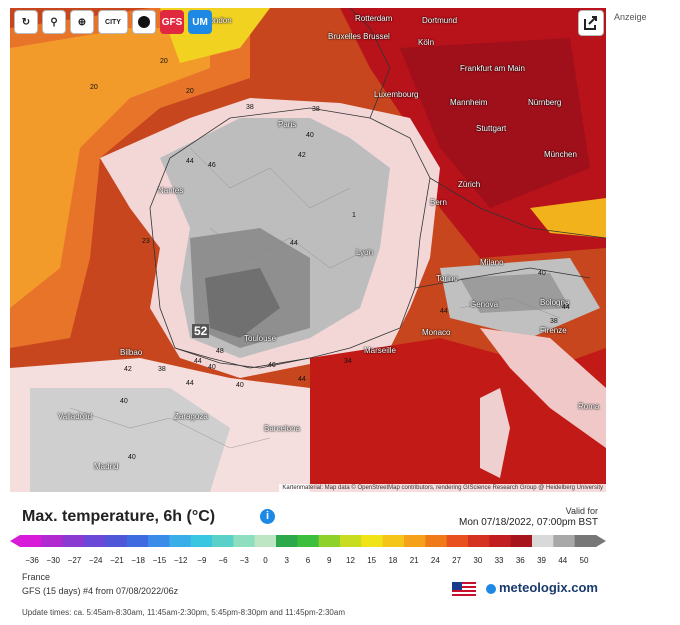 This screenshot has width=680, height=625. What do you see at coordinates (200, 22) in the screenshot?
I see `um-model-button: UM` at bounding box center [200, 22].